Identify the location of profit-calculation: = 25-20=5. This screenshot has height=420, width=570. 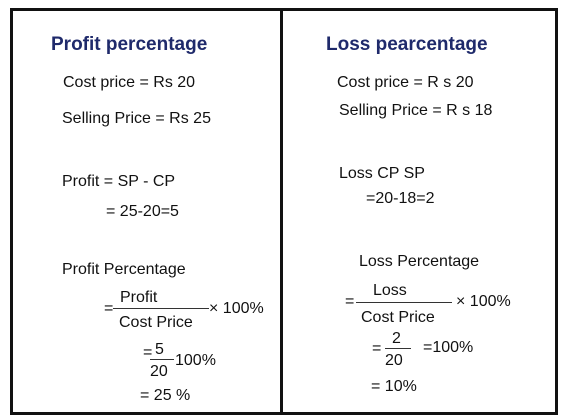
(142, 211).